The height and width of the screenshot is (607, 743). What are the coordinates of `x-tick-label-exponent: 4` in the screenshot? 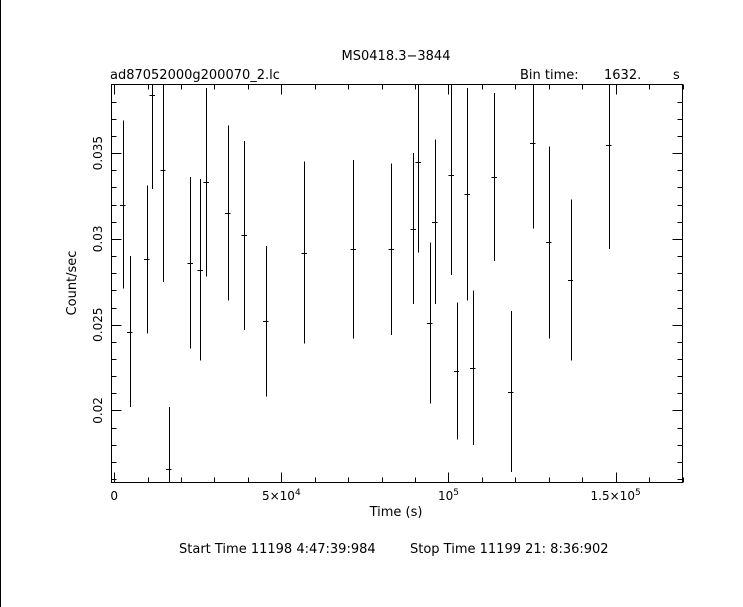 It's located at (298, 493).